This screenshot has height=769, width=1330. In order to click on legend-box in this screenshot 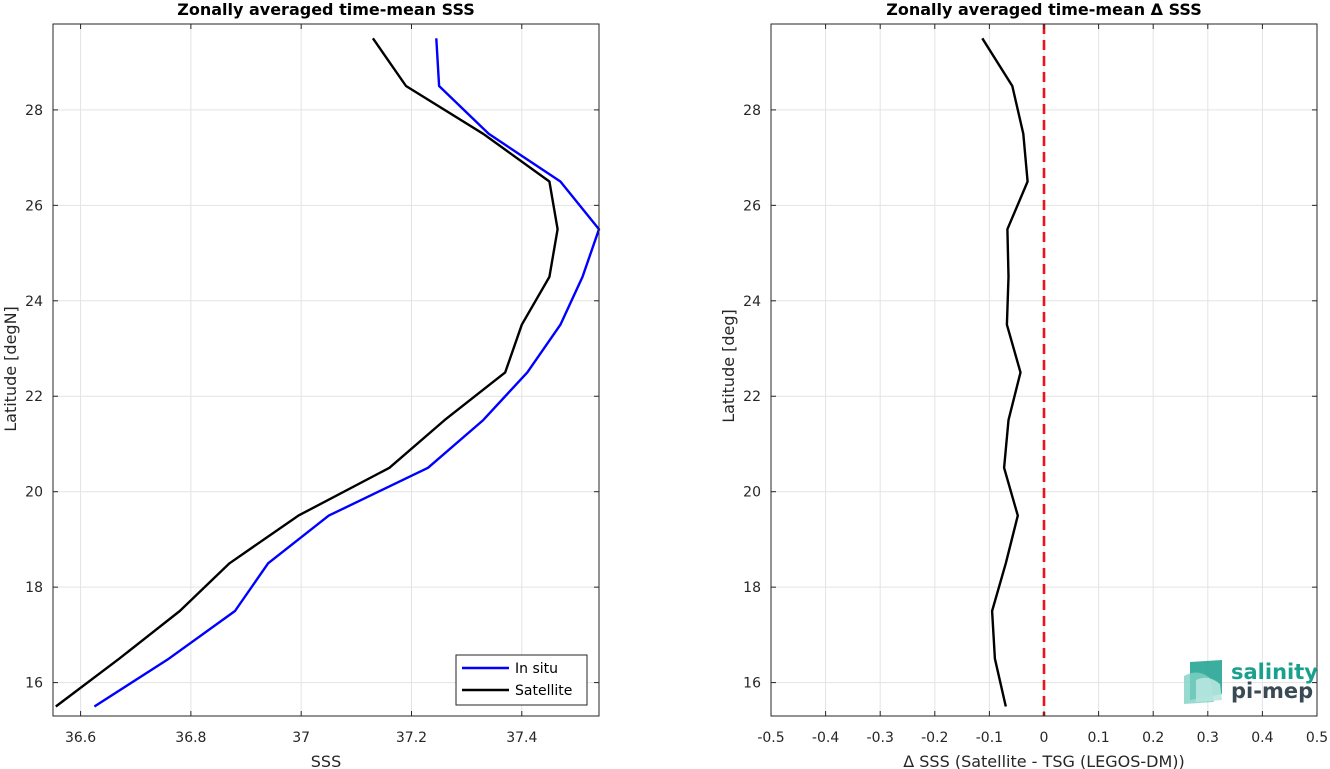, I will do `click(521, 680)`.